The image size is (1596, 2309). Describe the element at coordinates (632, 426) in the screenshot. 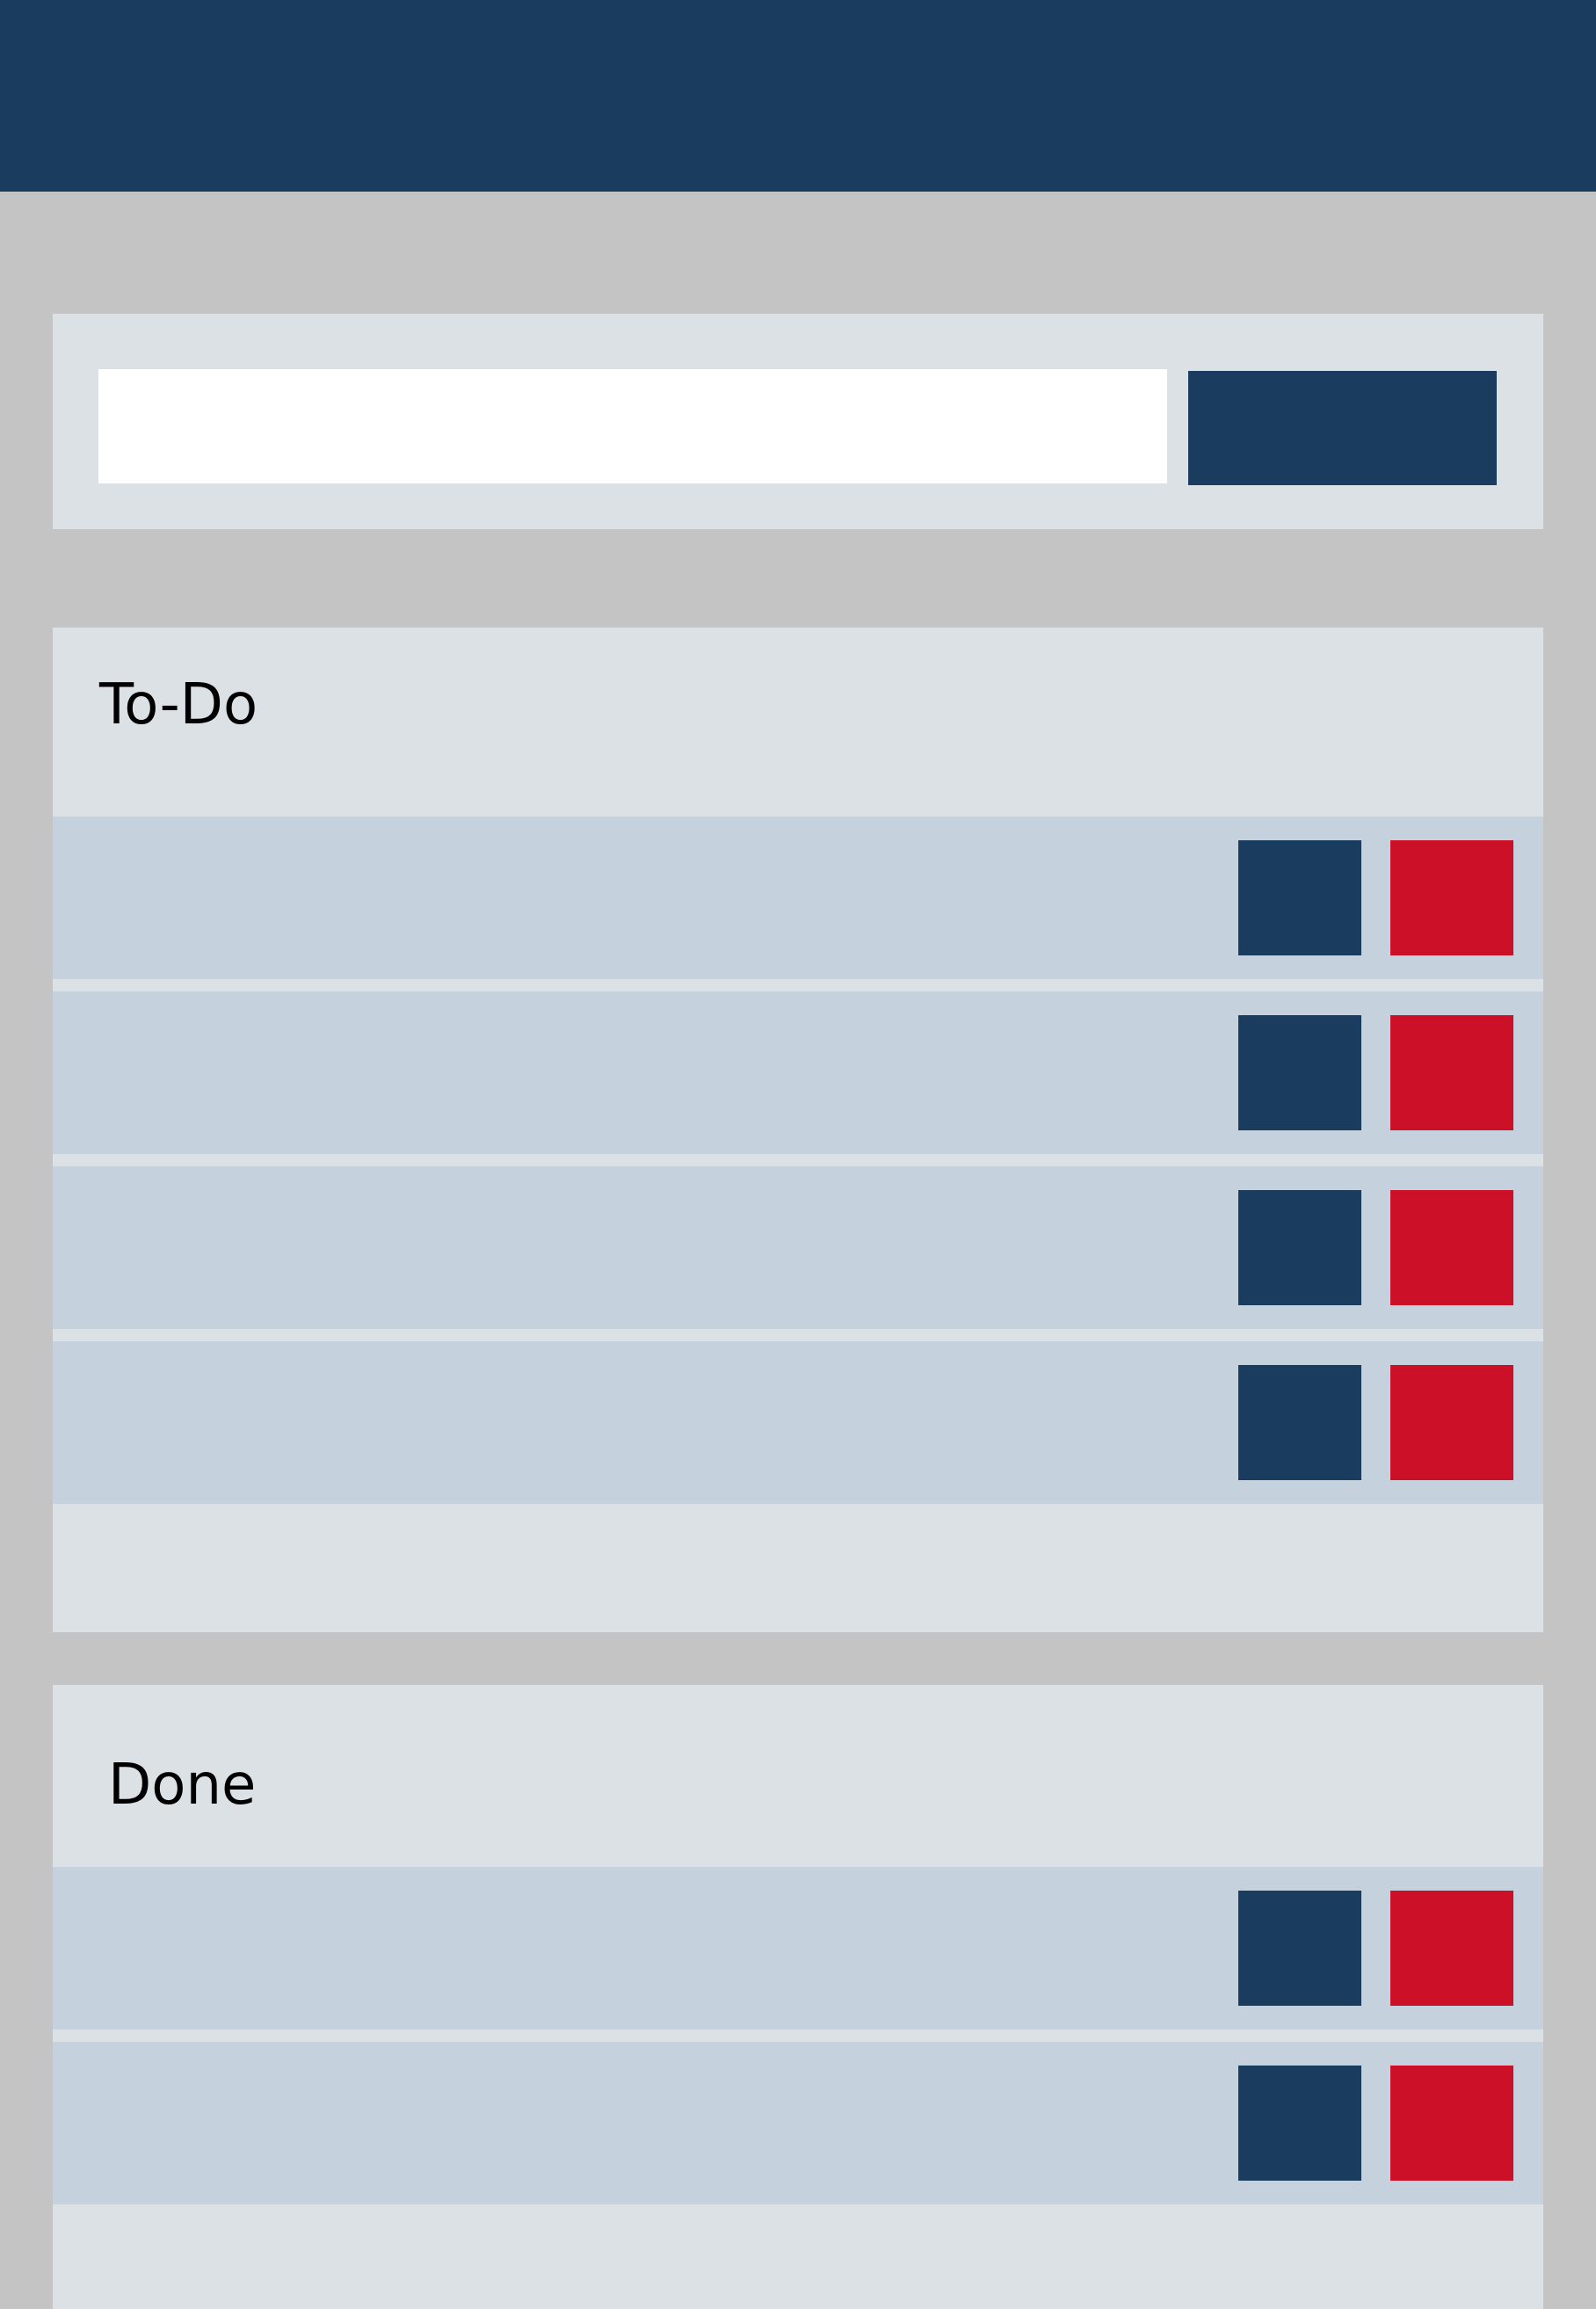

I see `new-task-input` at that location.